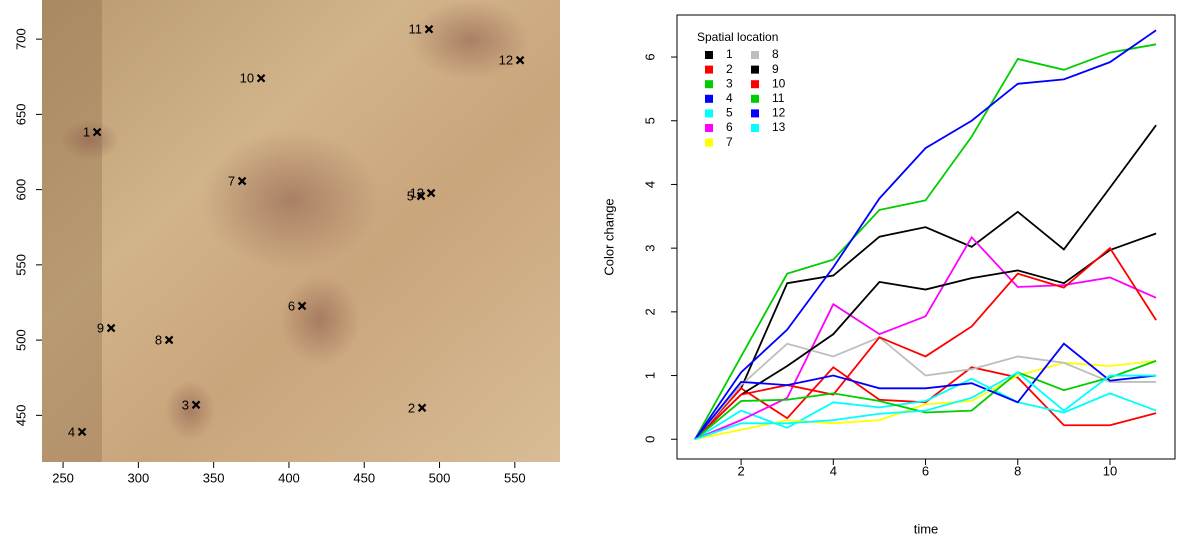  What do you see at coordinates (779, 113) in the screenshot?
I see `legend-label: 12` at bounding box center [779, 113].